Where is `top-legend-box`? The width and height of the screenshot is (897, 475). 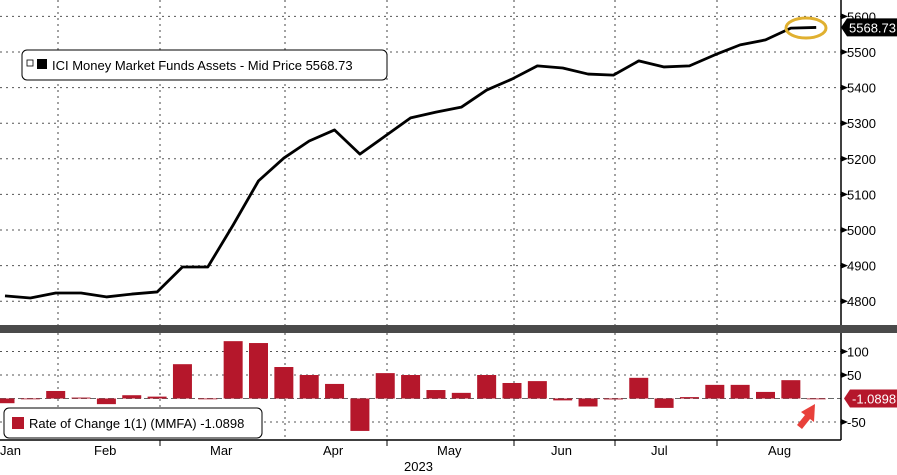
top-legend-box is located at coordinates (204, 65).